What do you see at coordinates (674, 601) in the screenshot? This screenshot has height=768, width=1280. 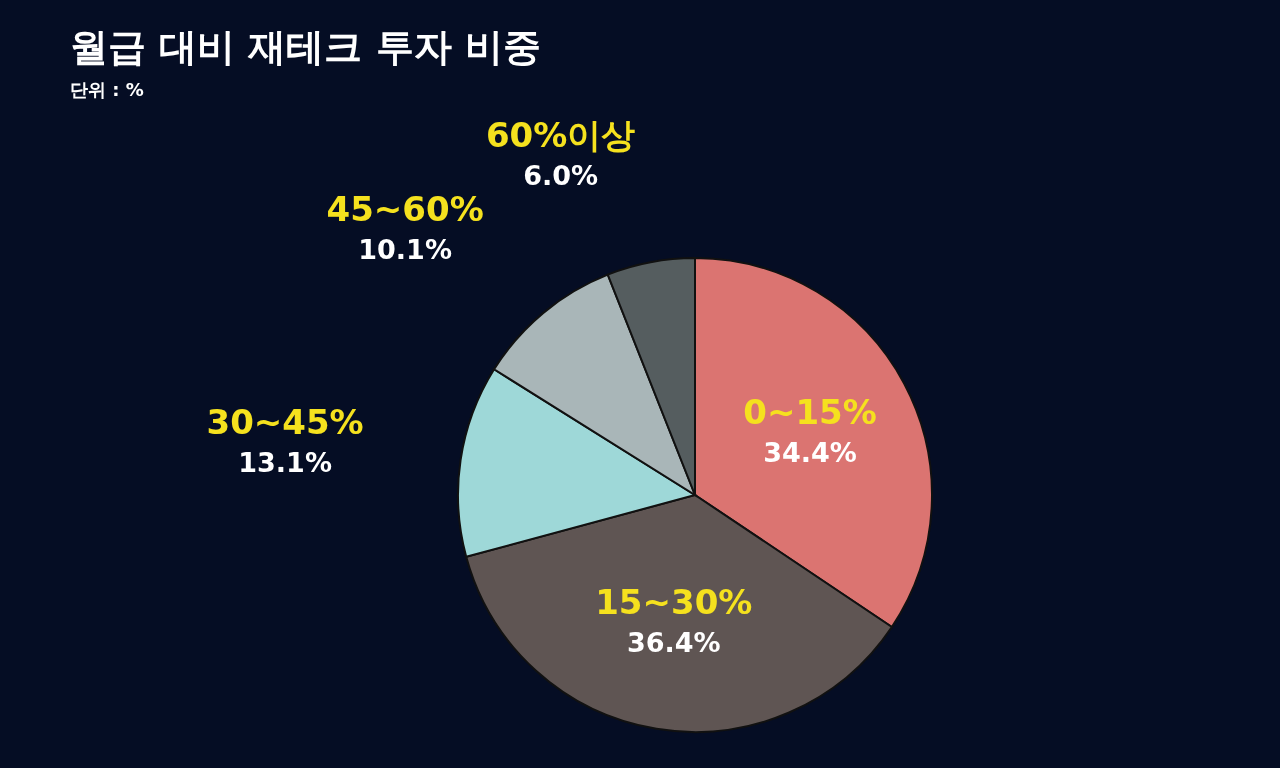 I see `slice-label: 15~30%` at bounding box center [674, 601].